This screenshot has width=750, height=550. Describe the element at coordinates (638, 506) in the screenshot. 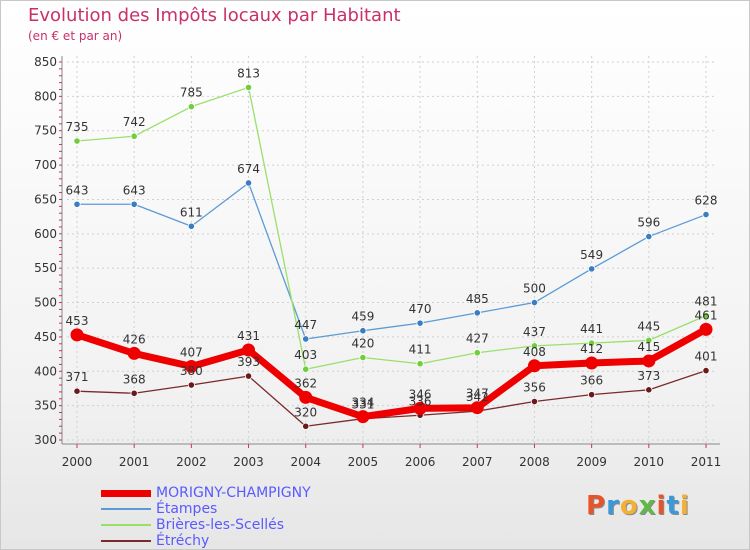

I see `proxiti-logo: Proxiti` at that location.